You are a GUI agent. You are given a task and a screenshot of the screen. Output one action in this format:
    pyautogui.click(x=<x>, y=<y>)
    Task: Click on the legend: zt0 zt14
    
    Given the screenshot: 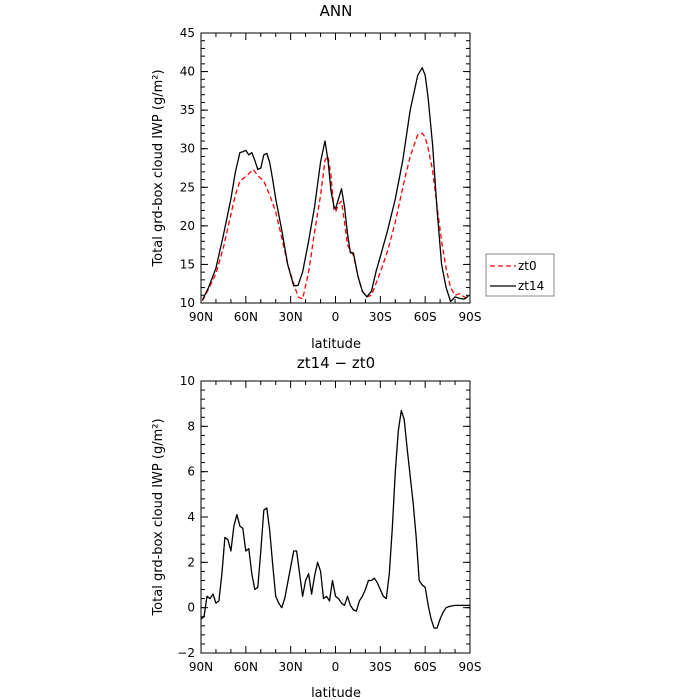 What is the action you would take?
    pyautogui.click(x=520, y=275)
    